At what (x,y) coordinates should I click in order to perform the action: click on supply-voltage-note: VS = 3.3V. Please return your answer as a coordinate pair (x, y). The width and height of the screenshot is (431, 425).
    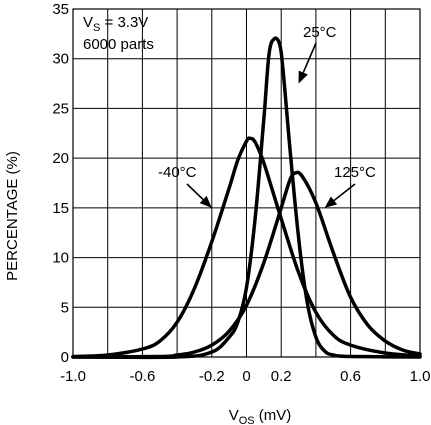
    Looking at the image, I should click on (115, 24).